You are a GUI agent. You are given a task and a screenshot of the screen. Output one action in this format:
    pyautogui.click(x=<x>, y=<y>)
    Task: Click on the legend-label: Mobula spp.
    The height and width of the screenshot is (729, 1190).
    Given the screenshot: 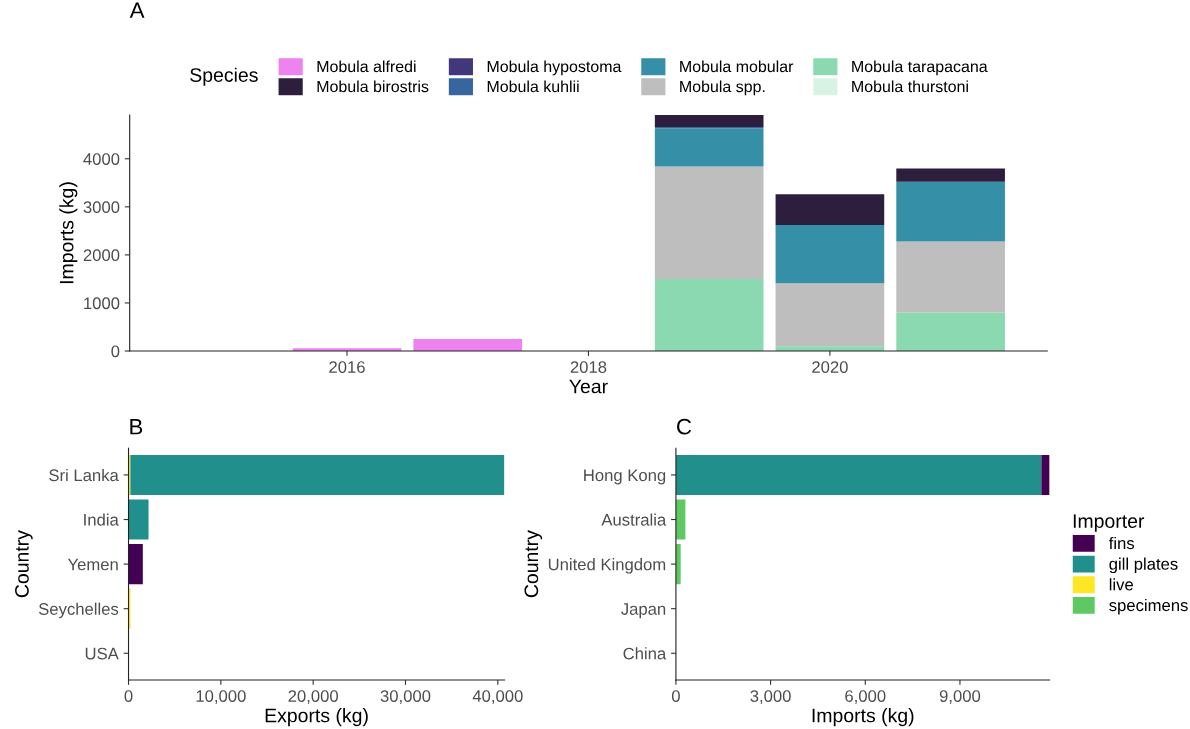 What is the action you would take?
    pyautogui.click(x=722, y=88)
    